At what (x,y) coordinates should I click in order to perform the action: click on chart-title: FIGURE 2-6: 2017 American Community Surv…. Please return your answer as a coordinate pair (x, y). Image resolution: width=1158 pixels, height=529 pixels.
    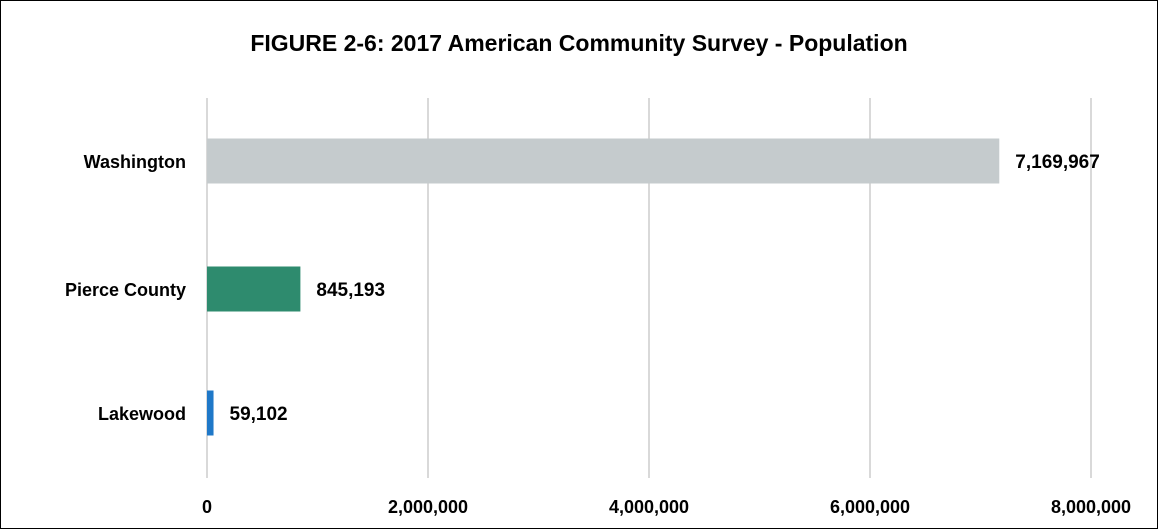
    Looking at the image, I should click on (579, 43).